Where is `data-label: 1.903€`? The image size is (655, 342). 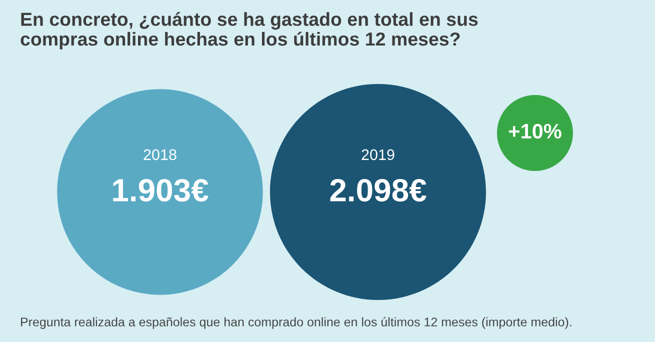
data-label: 1.903€ is located at coordinates (160, 190).